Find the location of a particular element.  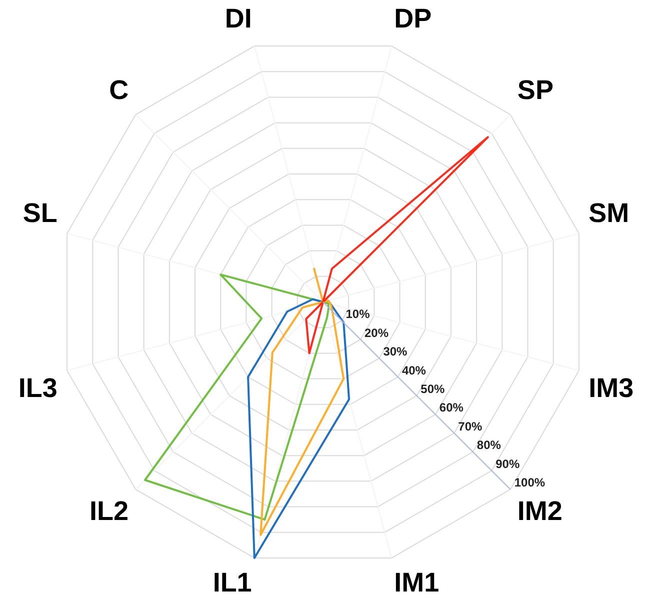

y-tick-label: 20% is located at coordinates (376, 333).